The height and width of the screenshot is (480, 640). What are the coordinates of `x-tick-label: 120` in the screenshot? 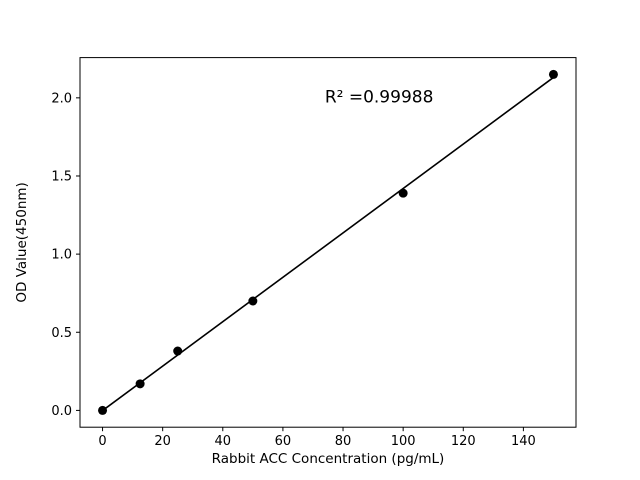 It's located at (463, 441).